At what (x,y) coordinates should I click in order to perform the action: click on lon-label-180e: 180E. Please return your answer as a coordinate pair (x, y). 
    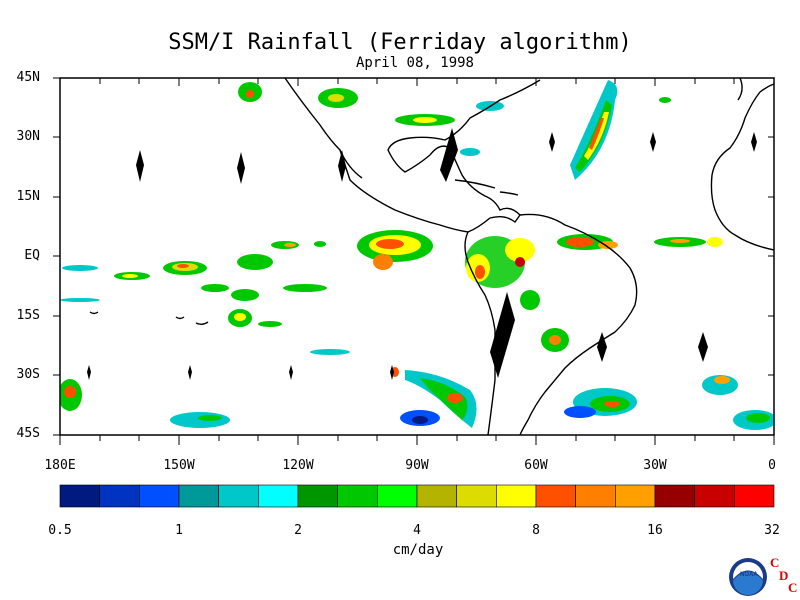
    Looking at the image, I should click on (60, 465).